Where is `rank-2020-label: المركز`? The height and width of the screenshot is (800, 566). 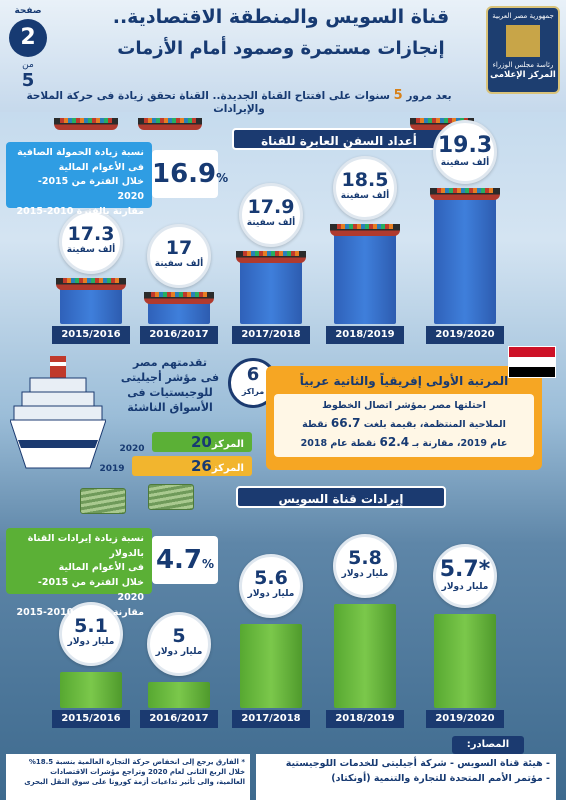 rank-2020-label: المركز is located at coordinates (227, 444).